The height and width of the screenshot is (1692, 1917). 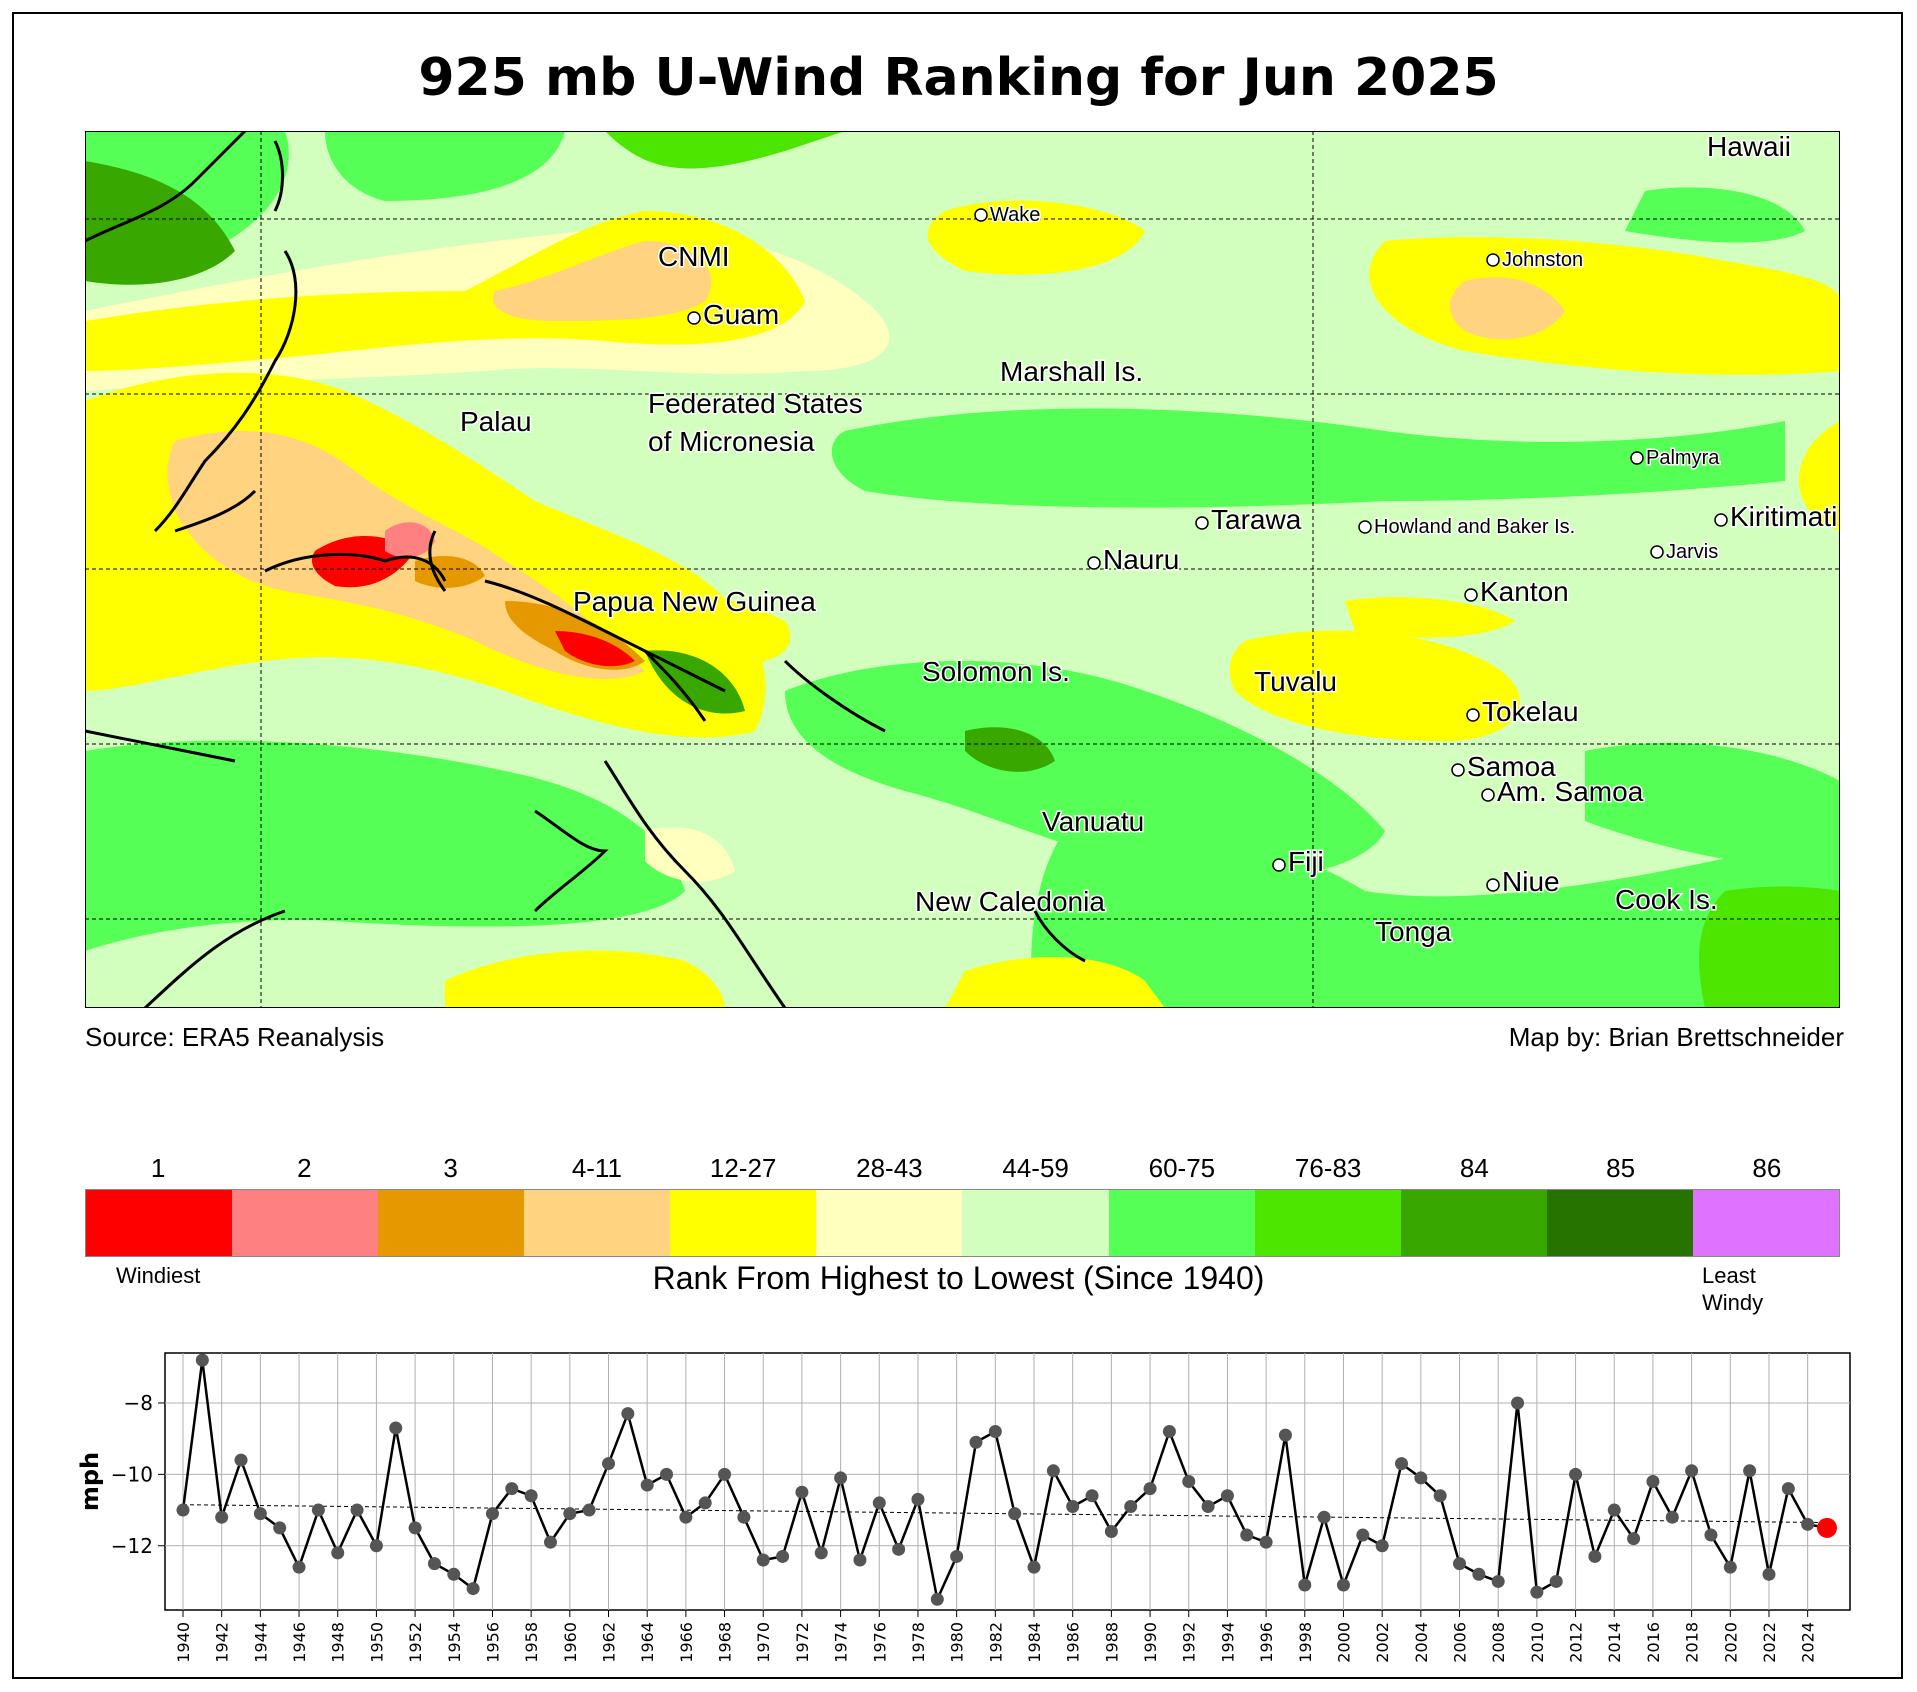 What do you see at coordinates (1767, 1168) in the screenshot?
I see `legend-label-86: 86` at bounding box center [1767, 1168].